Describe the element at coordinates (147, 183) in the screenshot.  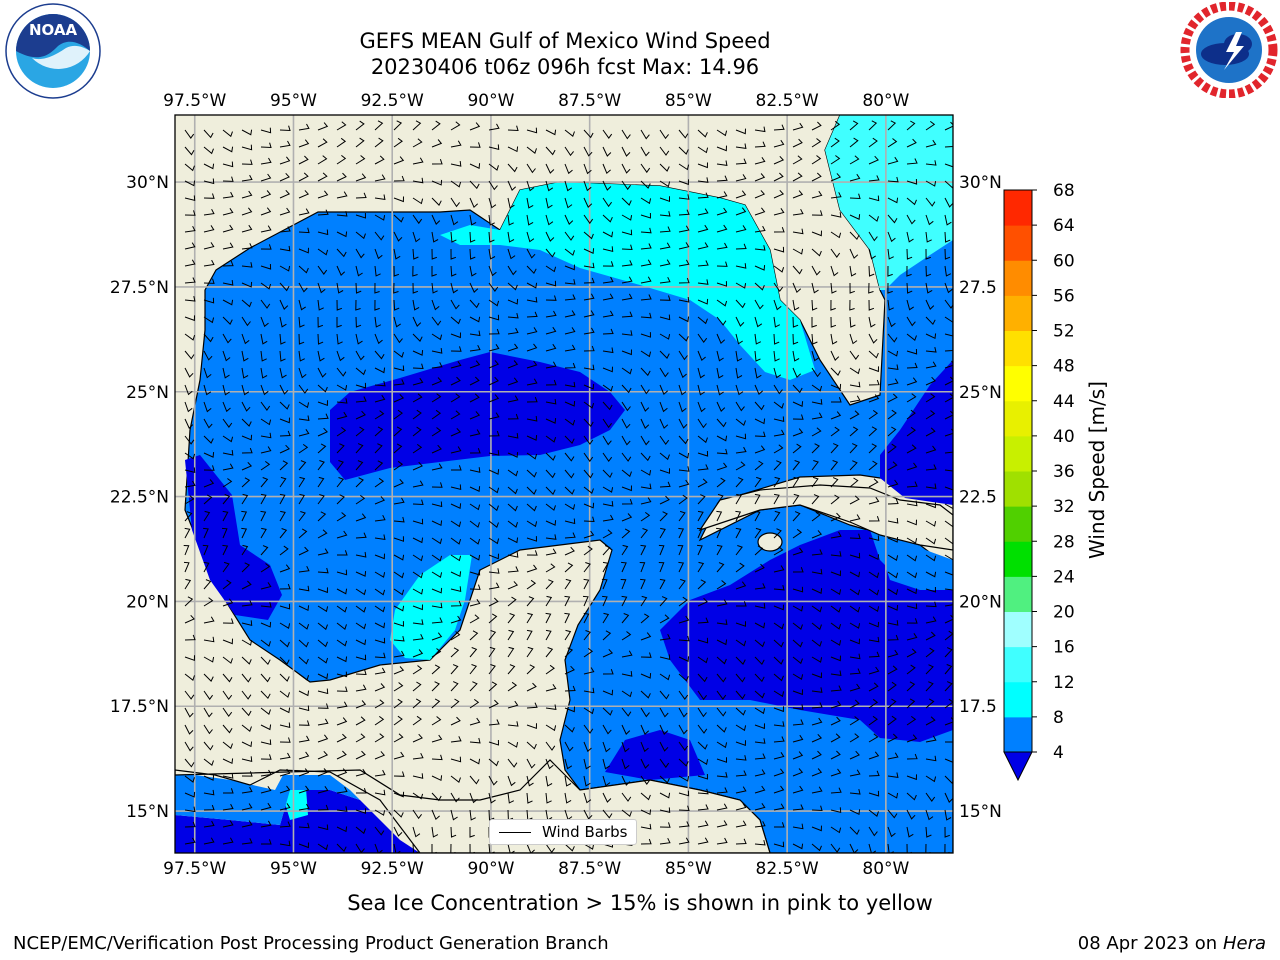
I see `lat-label-left-0: 30°N` at that location.